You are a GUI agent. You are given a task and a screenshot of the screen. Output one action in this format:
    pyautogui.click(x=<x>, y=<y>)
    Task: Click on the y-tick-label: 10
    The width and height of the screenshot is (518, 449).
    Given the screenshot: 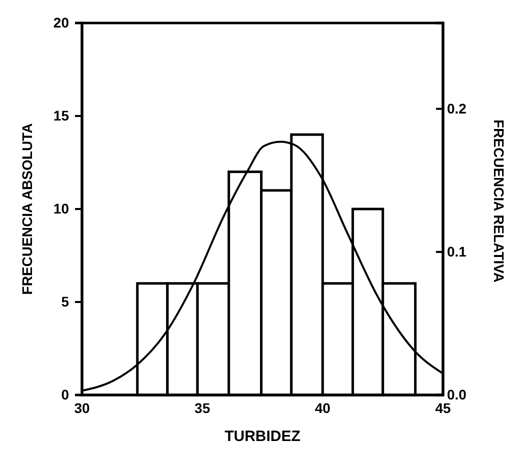 What is the action you would take?
    pyautogui.click(x=61, y=208)
    